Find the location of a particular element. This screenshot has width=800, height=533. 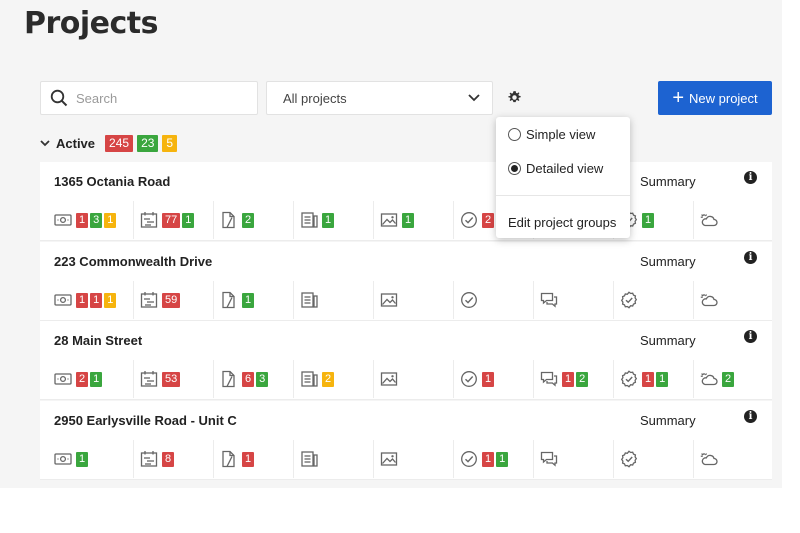

search-box is located at coordinates (149, 98).